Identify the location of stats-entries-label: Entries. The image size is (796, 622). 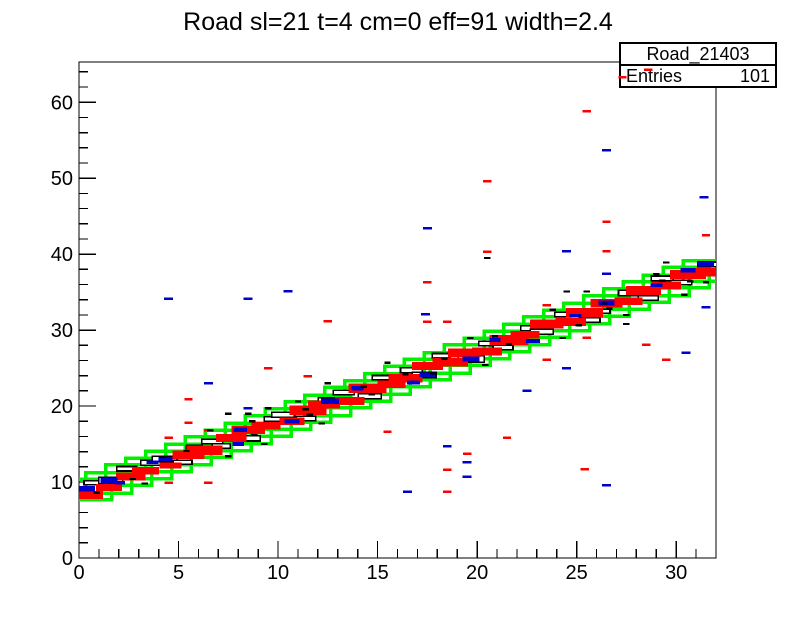
(654, 75).